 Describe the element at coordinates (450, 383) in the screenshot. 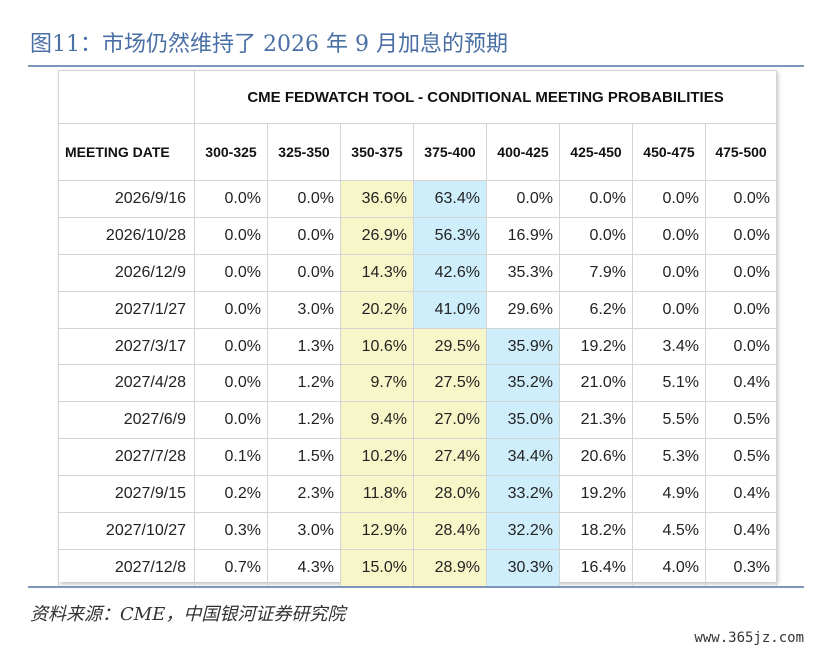

I see `probability-cell: 27.5%` at that location.